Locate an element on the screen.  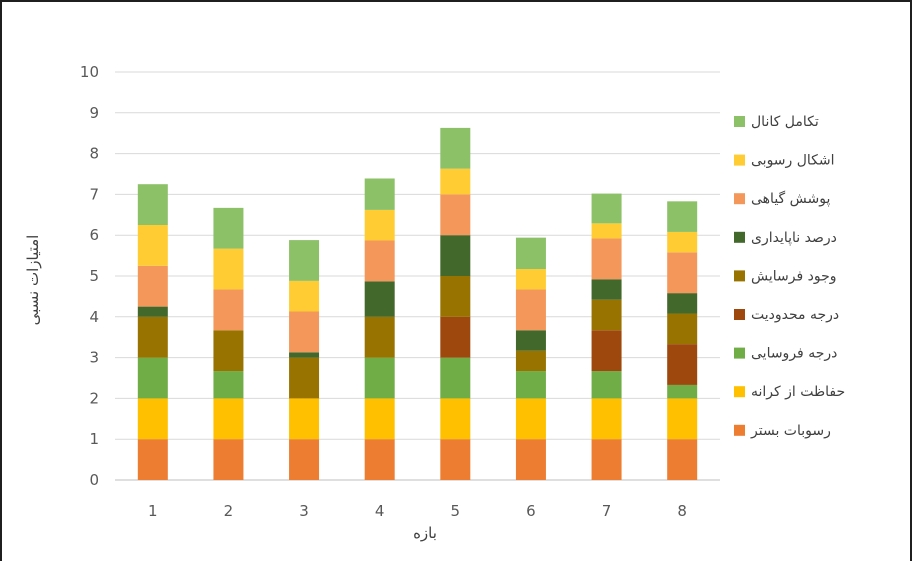
x-tick-labels: 1 2 3 4 5 6 7 8 is located at coordinates (417, 511).